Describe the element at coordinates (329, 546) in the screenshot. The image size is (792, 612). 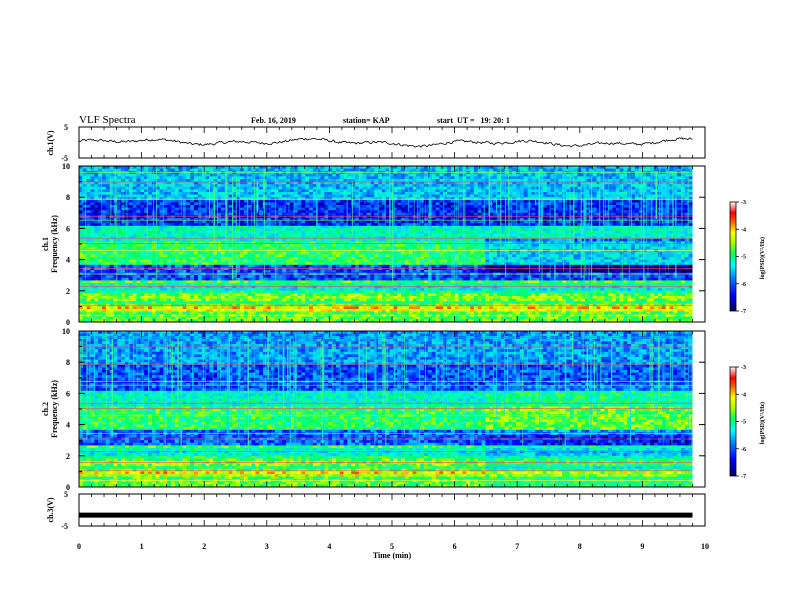
I see `time-tick-label: 4` at that location.